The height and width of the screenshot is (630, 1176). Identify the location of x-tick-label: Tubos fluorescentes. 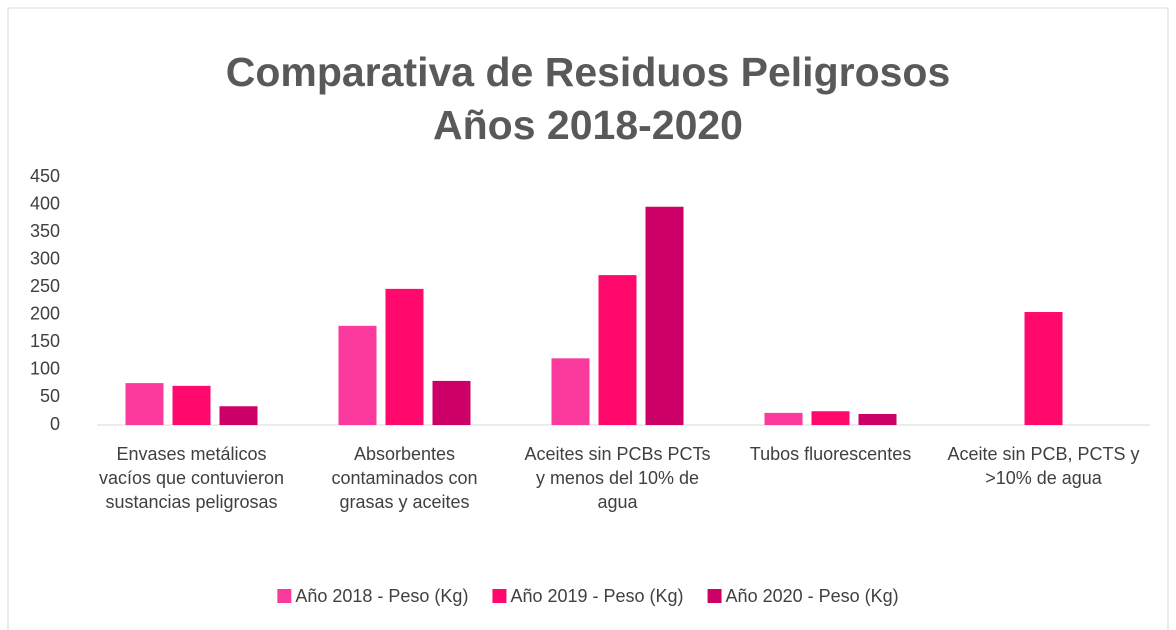
(830, 454).